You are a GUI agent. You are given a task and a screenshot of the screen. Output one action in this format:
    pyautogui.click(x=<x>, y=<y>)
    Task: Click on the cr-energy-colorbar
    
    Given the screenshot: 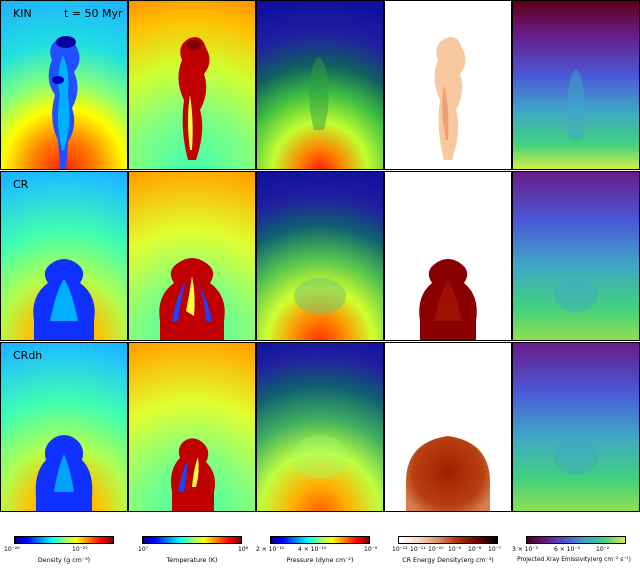 What is the action you would take?
    pyautogui.click(x=448, y=540)
    